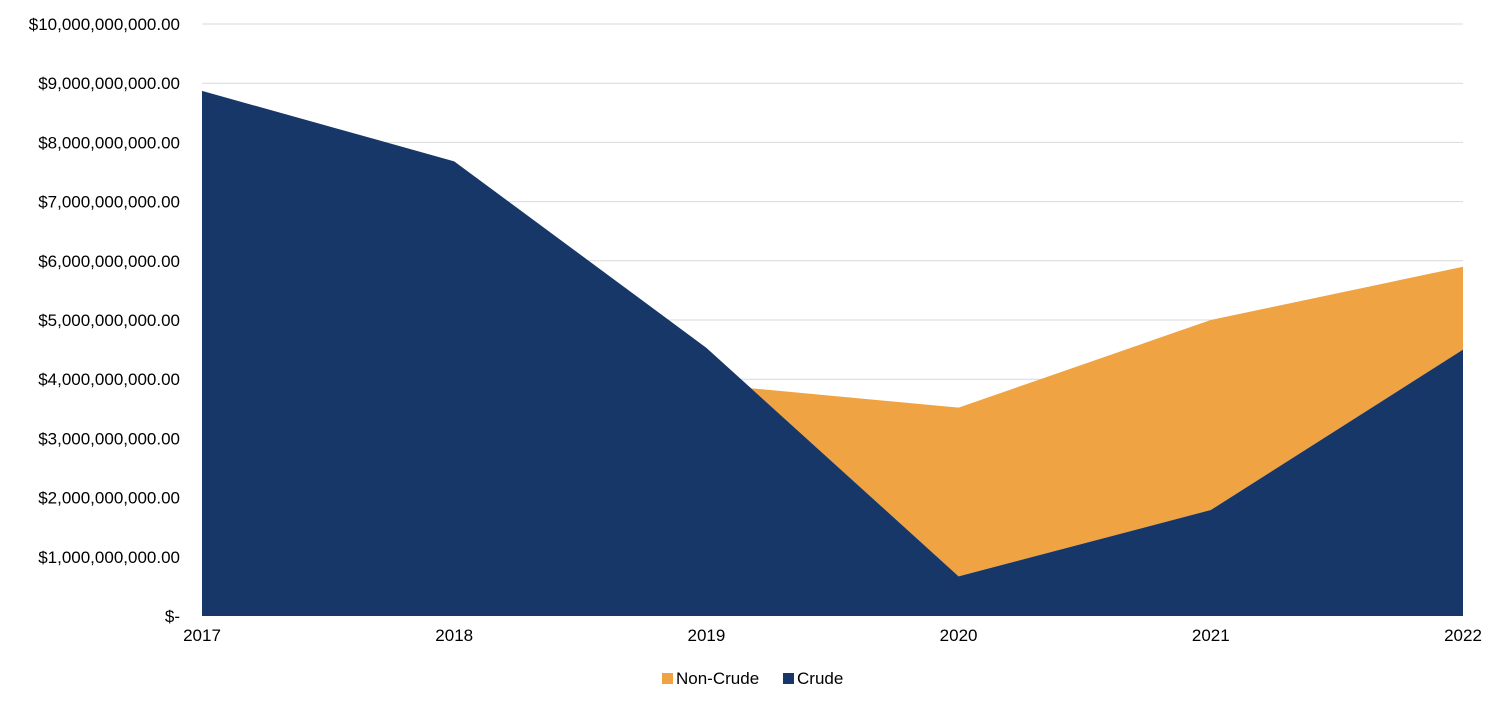 Image resolution: width=1499 pixels, height=702 pixels. I want to click on x-tick-label: 2020, so click(959, 635).